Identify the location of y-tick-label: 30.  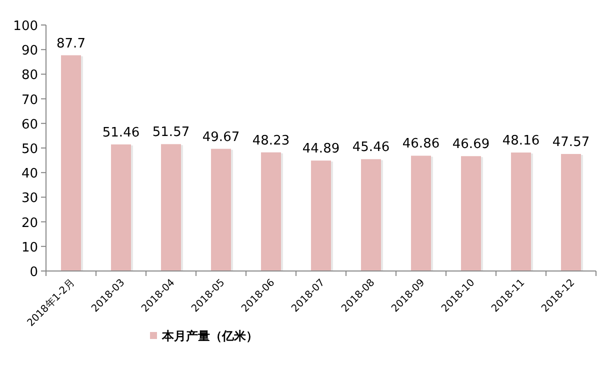
(29, 198).